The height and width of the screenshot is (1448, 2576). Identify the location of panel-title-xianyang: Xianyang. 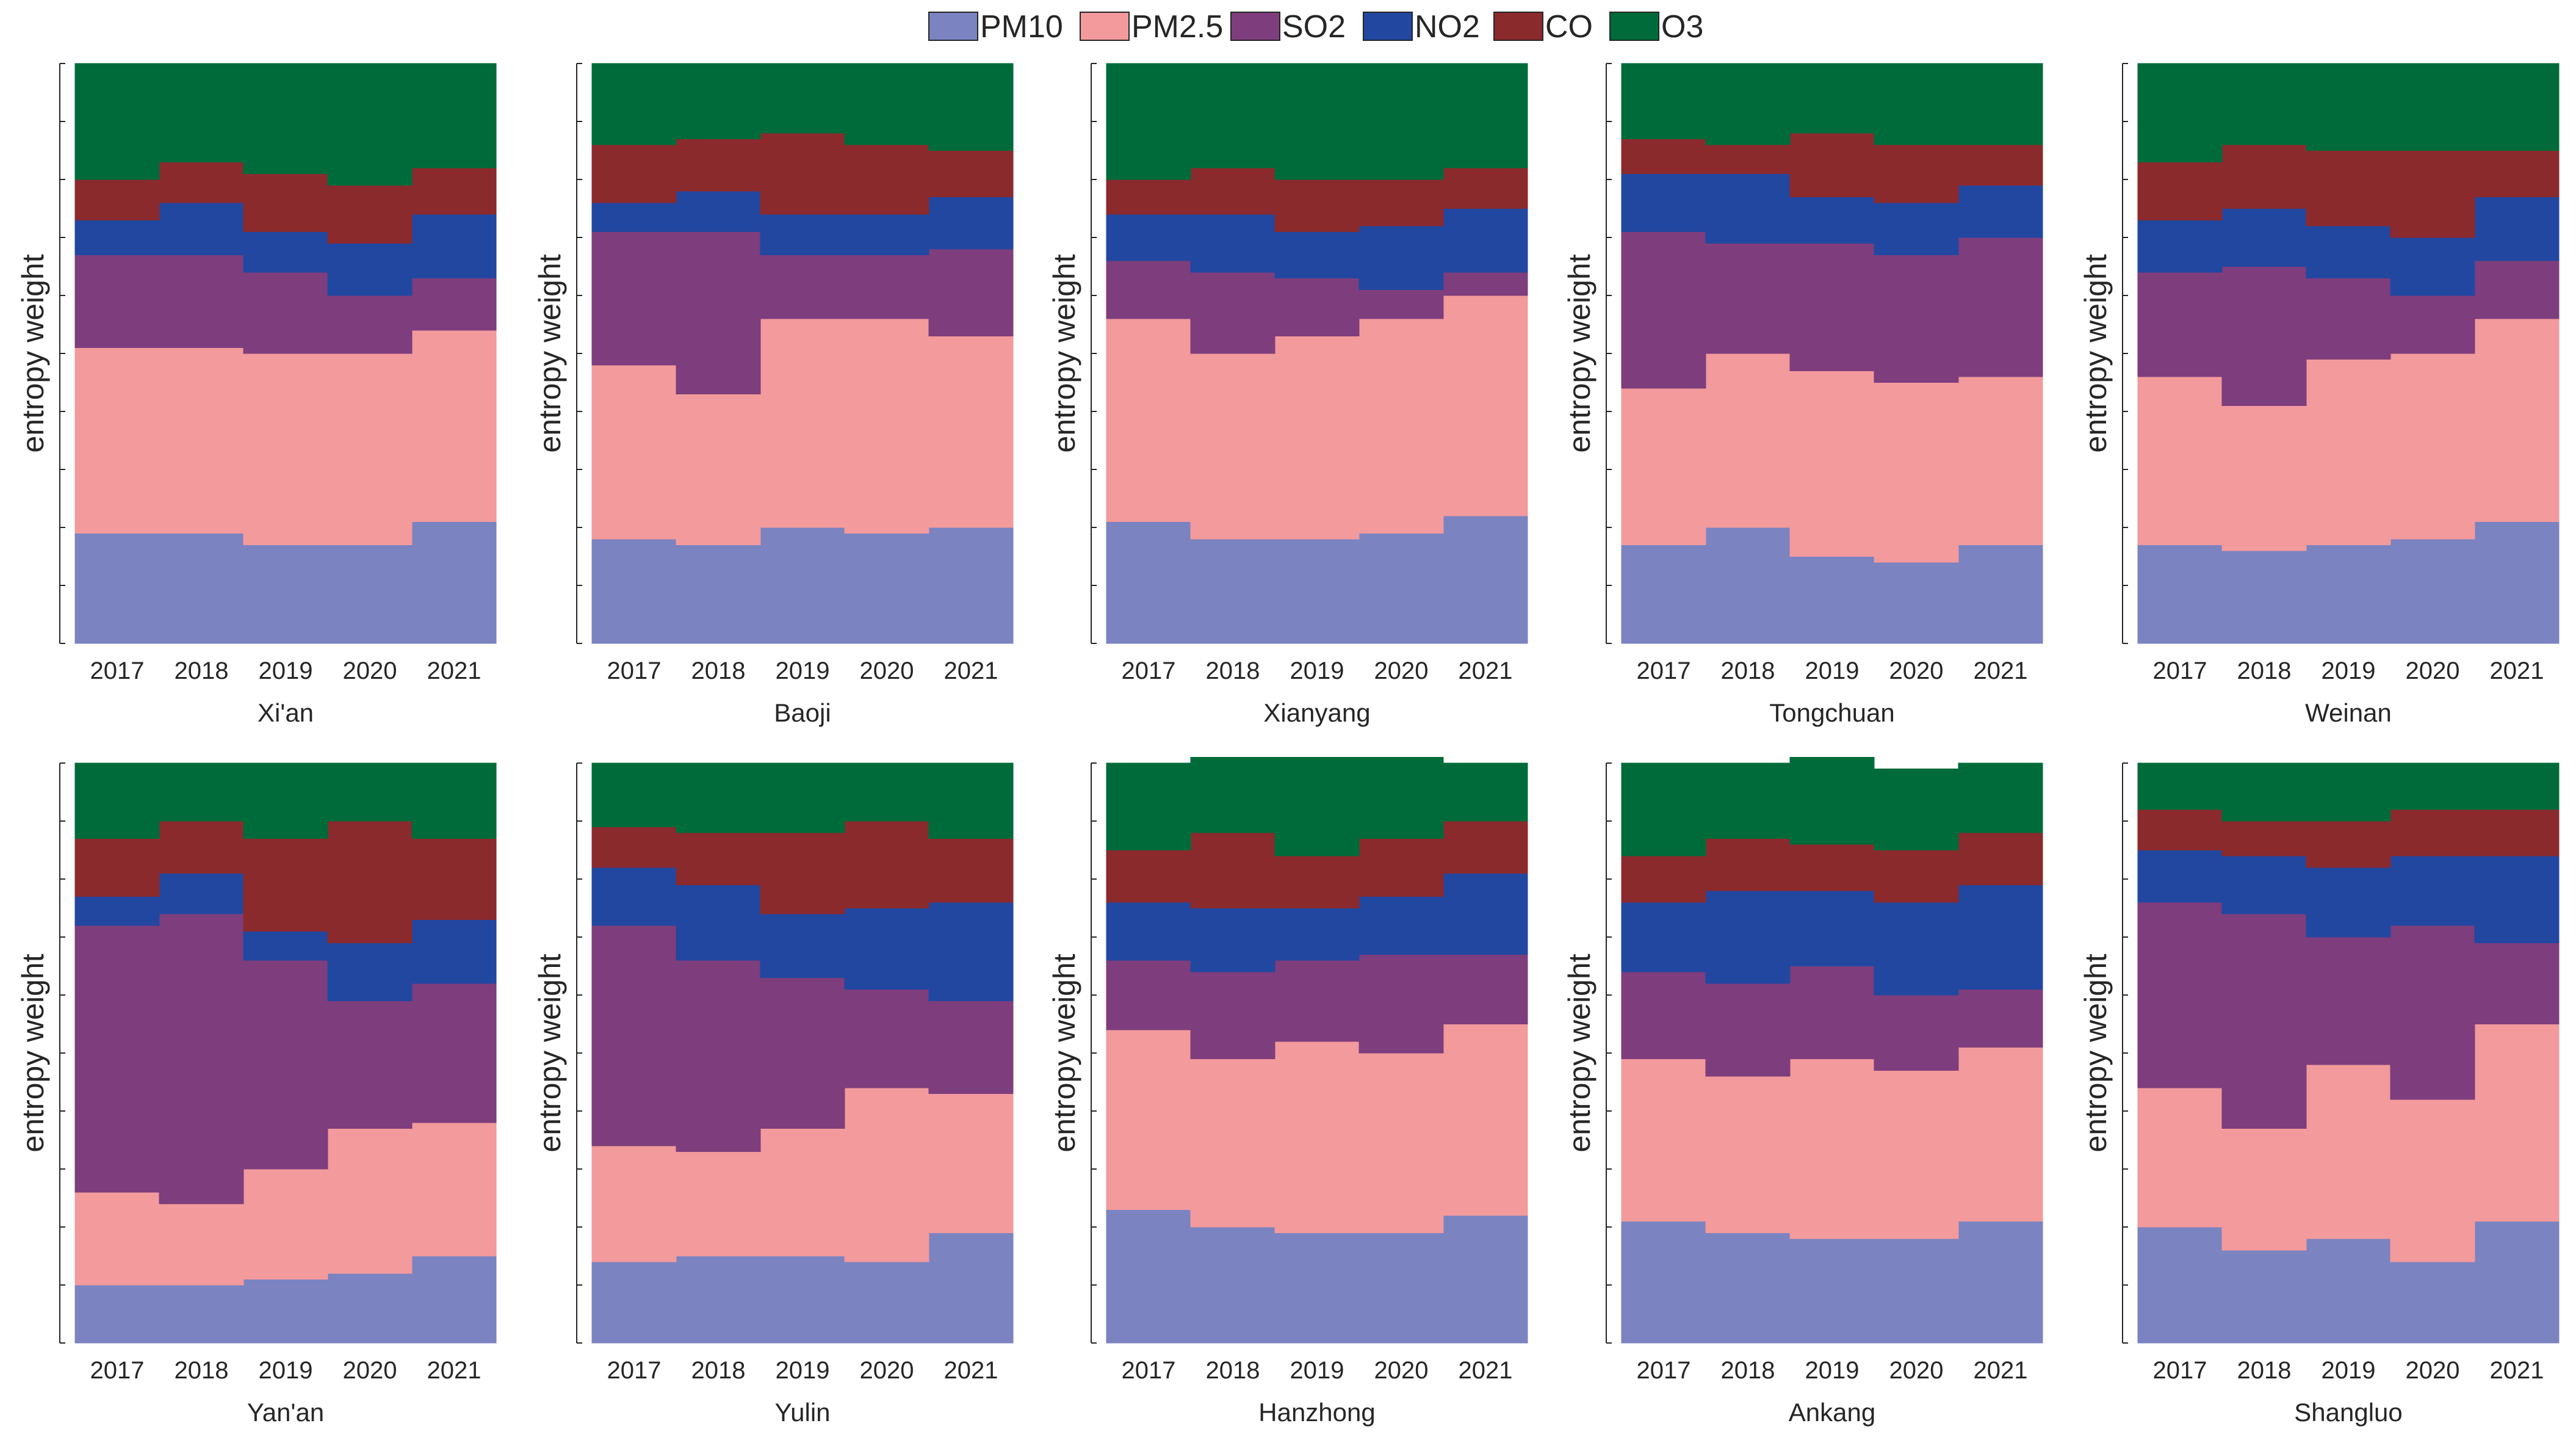
(1316, 712).